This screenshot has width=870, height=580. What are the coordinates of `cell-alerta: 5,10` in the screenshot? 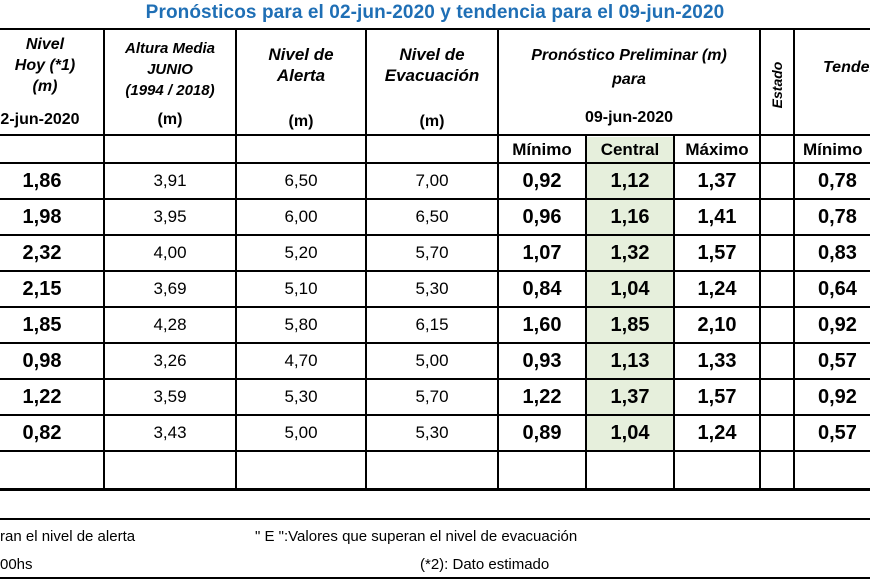 It's located at (301, 288).